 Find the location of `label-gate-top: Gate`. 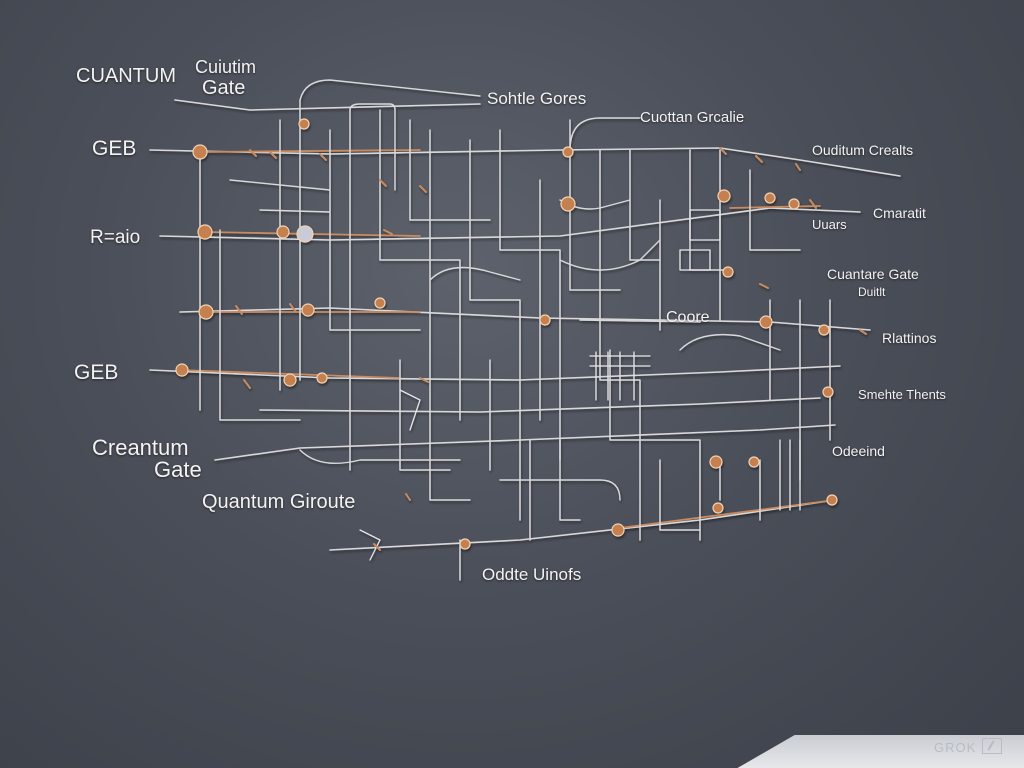

label-gate-top: Gate is located at coordinates (224, 88).